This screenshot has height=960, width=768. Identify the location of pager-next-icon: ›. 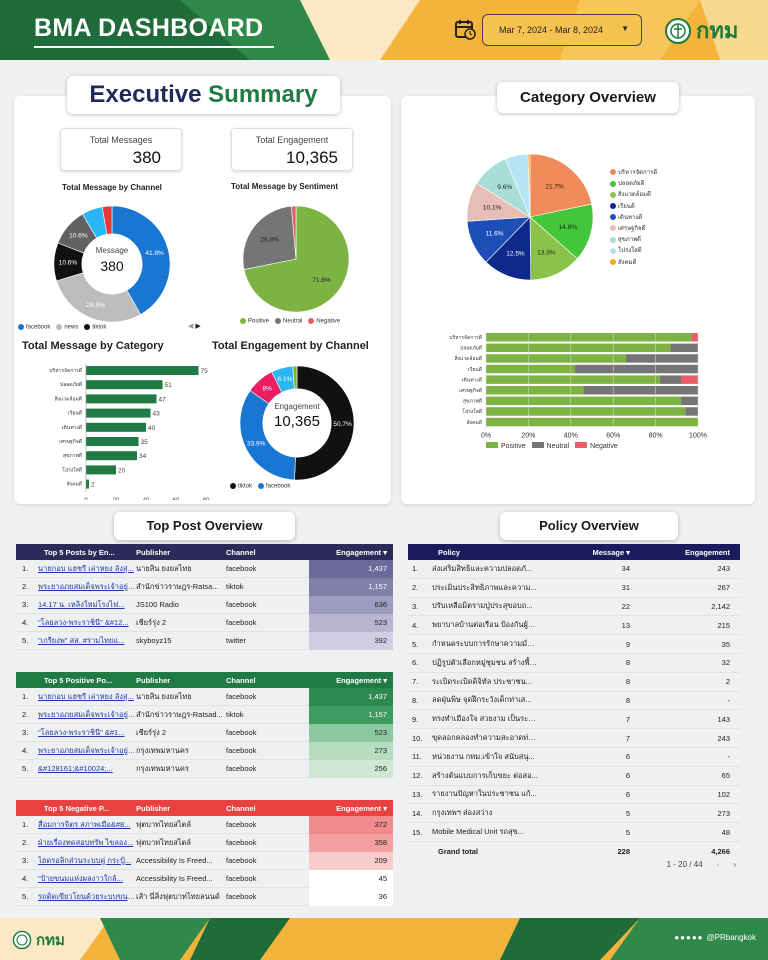
(734, 864).